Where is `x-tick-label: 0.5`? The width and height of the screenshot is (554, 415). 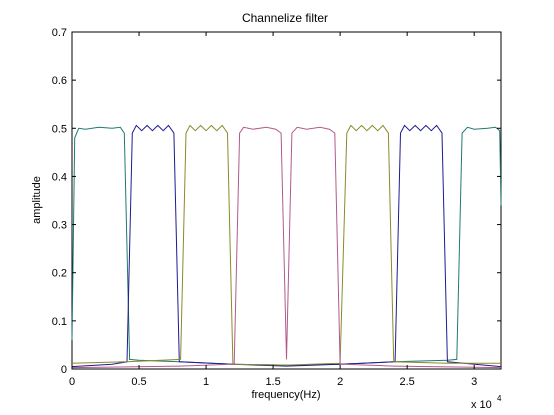
x-tick-label: 0.5 is located at coordinates (138, 382).